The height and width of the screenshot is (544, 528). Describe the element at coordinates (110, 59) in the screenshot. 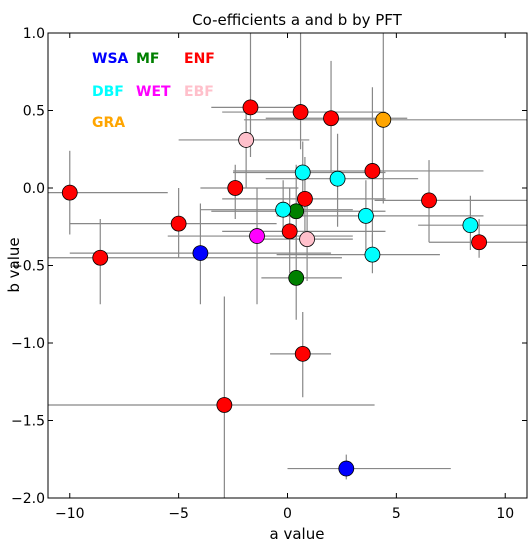

I see `legend-entry-wsa: WSA` at that location.